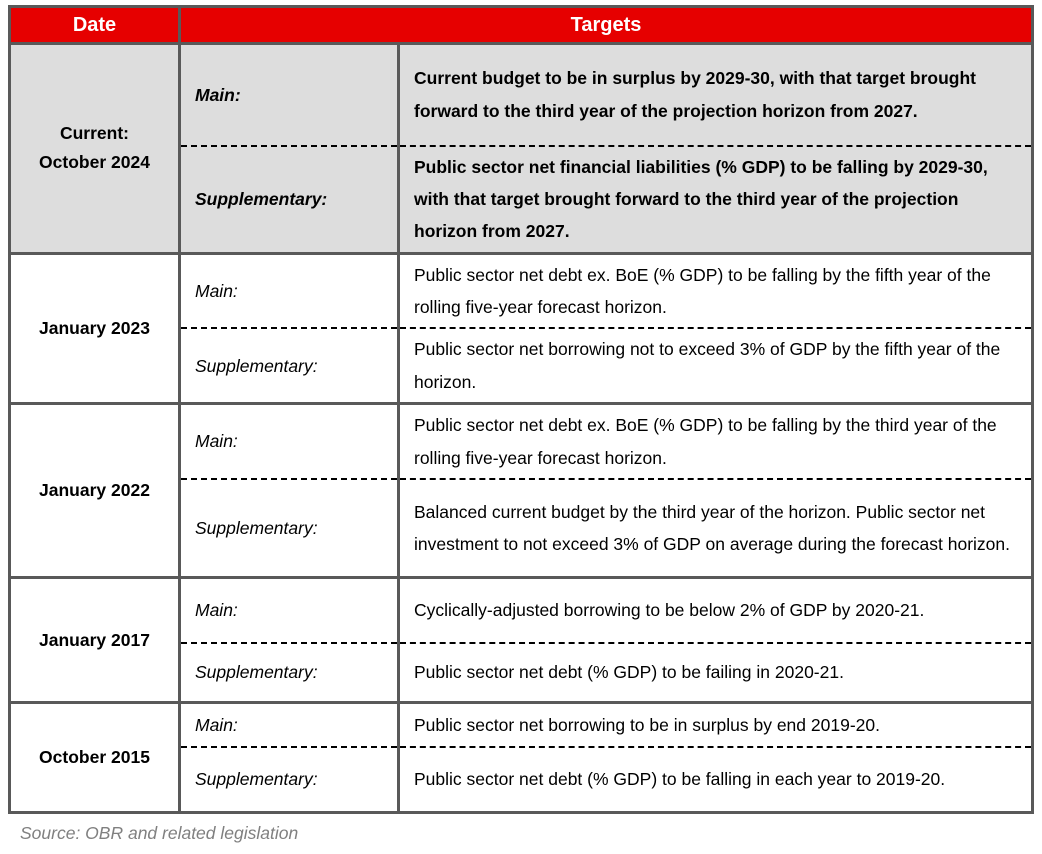  I want to click on date-cell: January 2023, so click(95, 327).